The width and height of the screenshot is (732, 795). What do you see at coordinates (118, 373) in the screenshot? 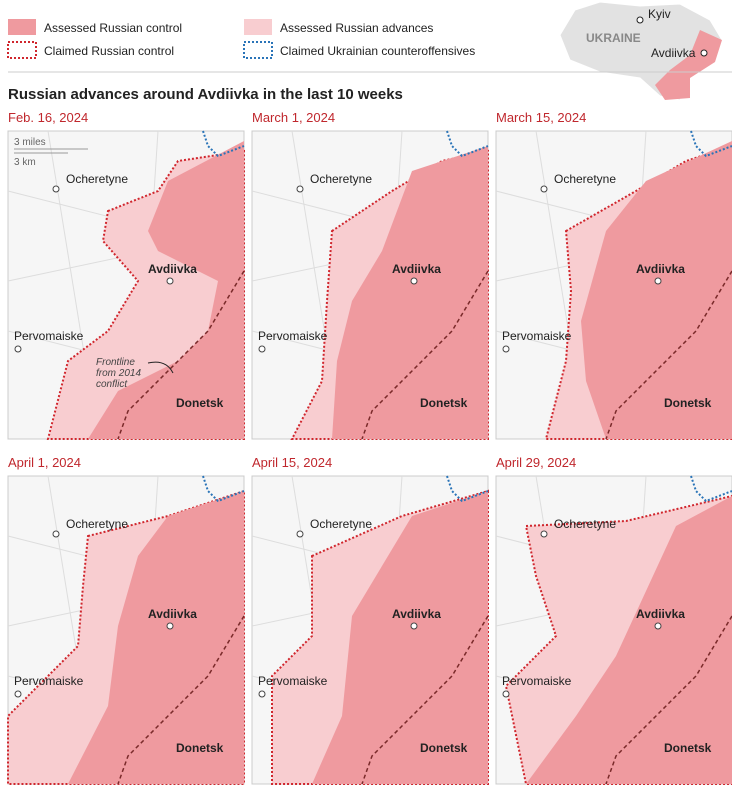
I see `annotation: from 2014` at bounding box center [118, 373].